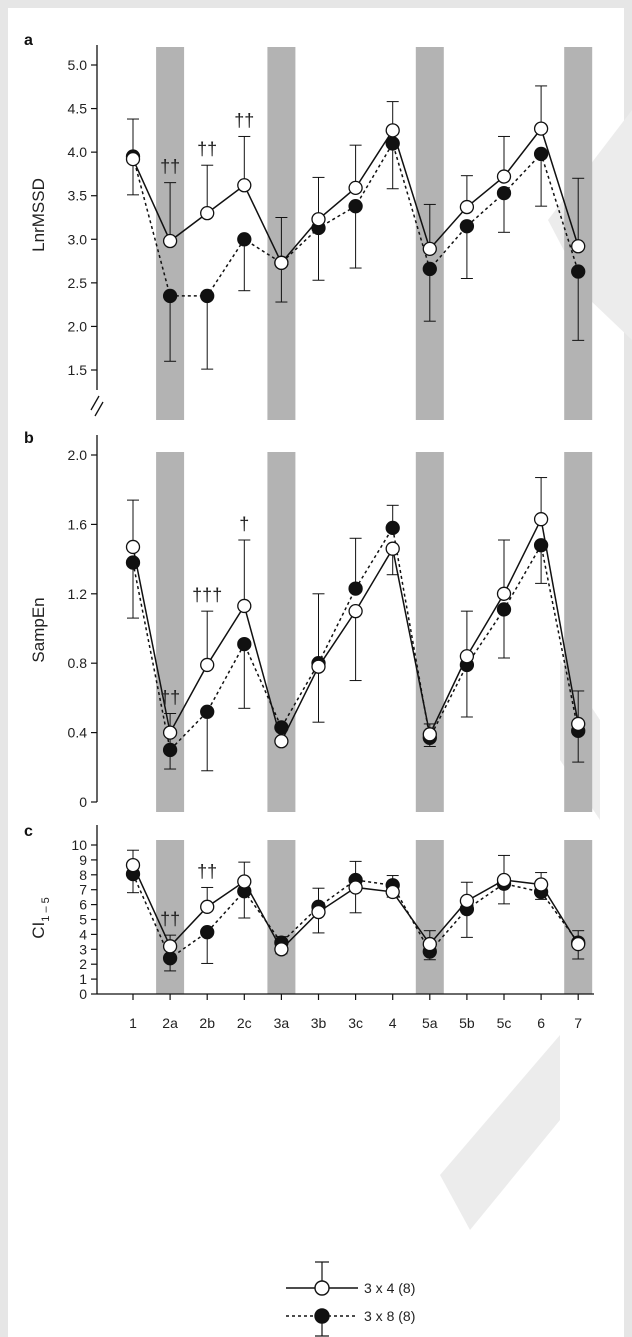  What do you see at coordinates (430, 1023) in the screenshot?
I see `x-tick-label: 5a` at bounding box center [430, 1023].